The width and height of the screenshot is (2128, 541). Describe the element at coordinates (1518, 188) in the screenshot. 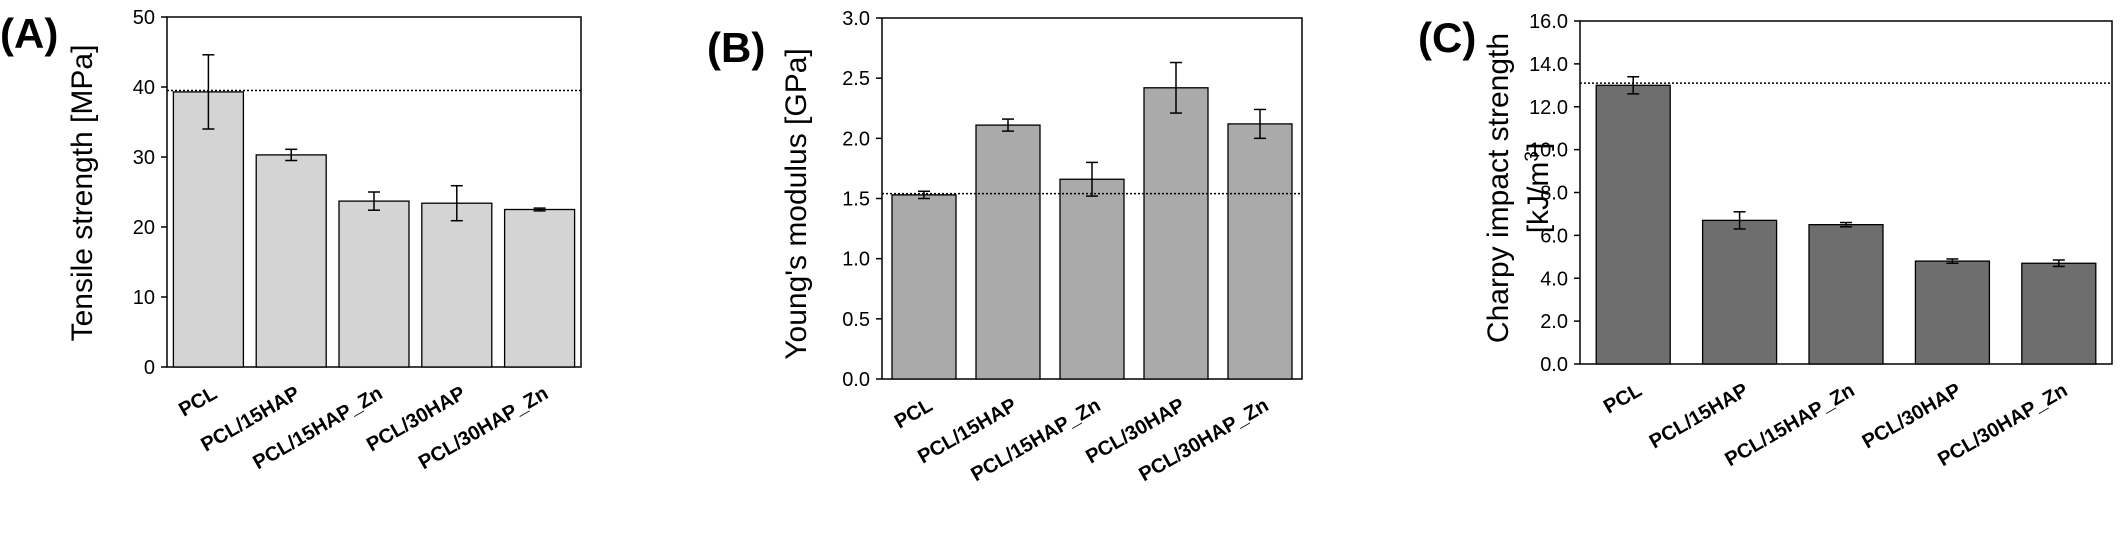

I see `panel-c-y-axis-label: Charpy impact strength [kJ/m3]` at that location.